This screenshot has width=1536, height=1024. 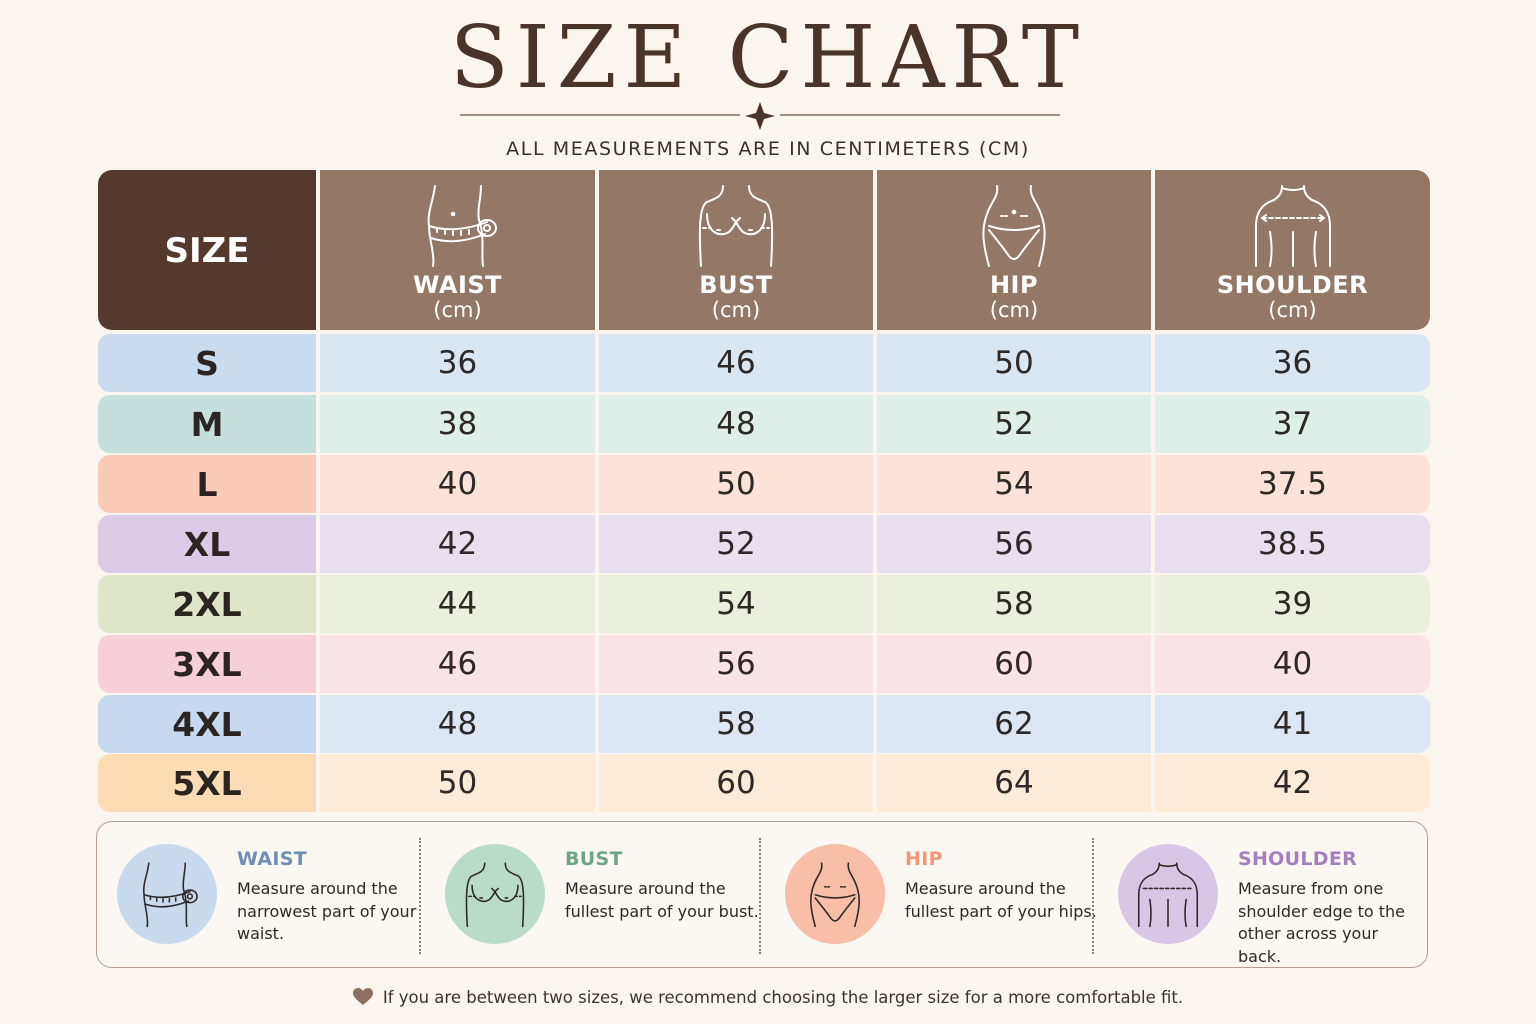 I want to click on column-header-bust: BUST (cm), so click(x=736, y=250).